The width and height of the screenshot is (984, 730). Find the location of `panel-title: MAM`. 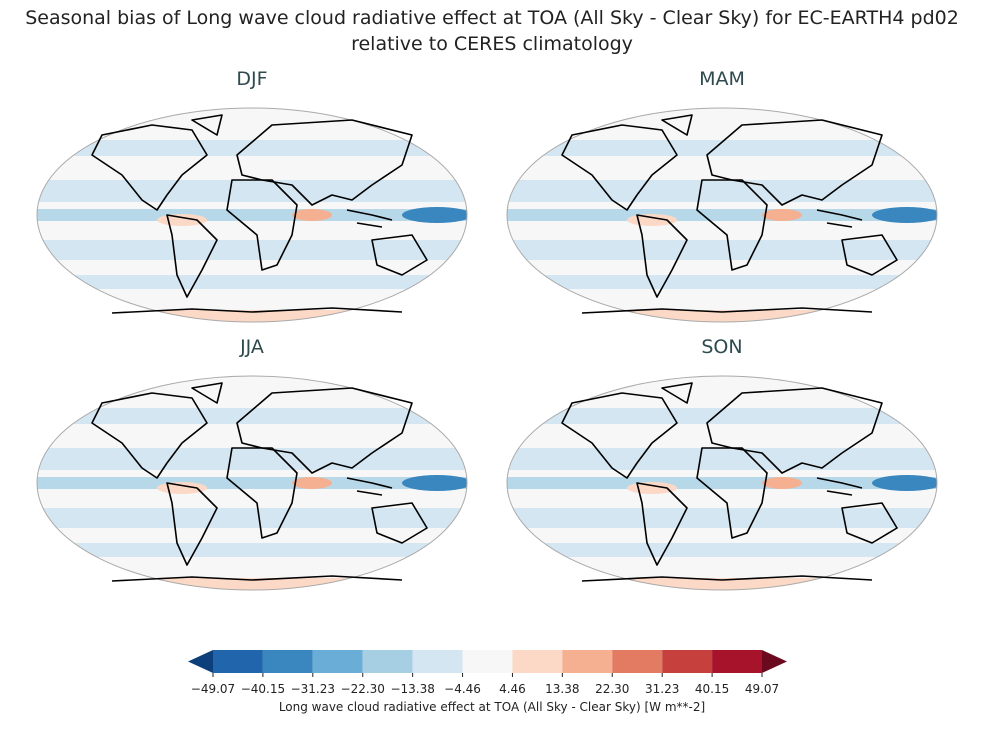

panel-title: MAM is located at coordinates (722, 79).